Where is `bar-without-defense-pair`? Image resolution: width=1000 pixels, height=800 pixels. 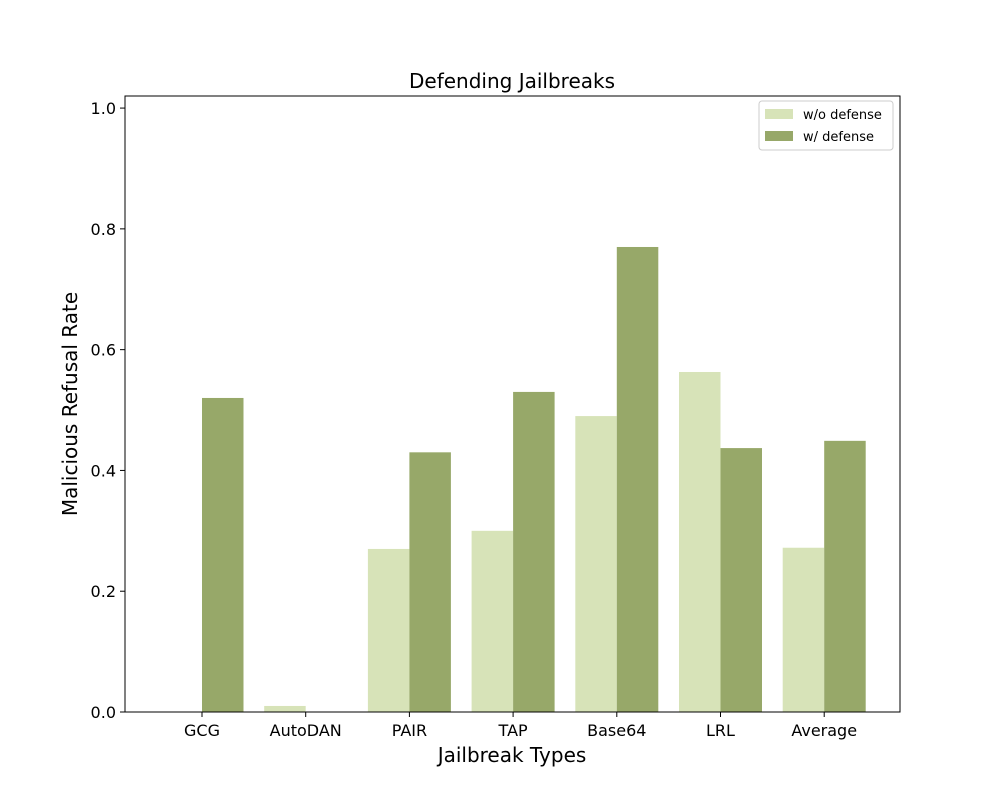 bar-without-defense-pair is located at coordinates (388, 630).